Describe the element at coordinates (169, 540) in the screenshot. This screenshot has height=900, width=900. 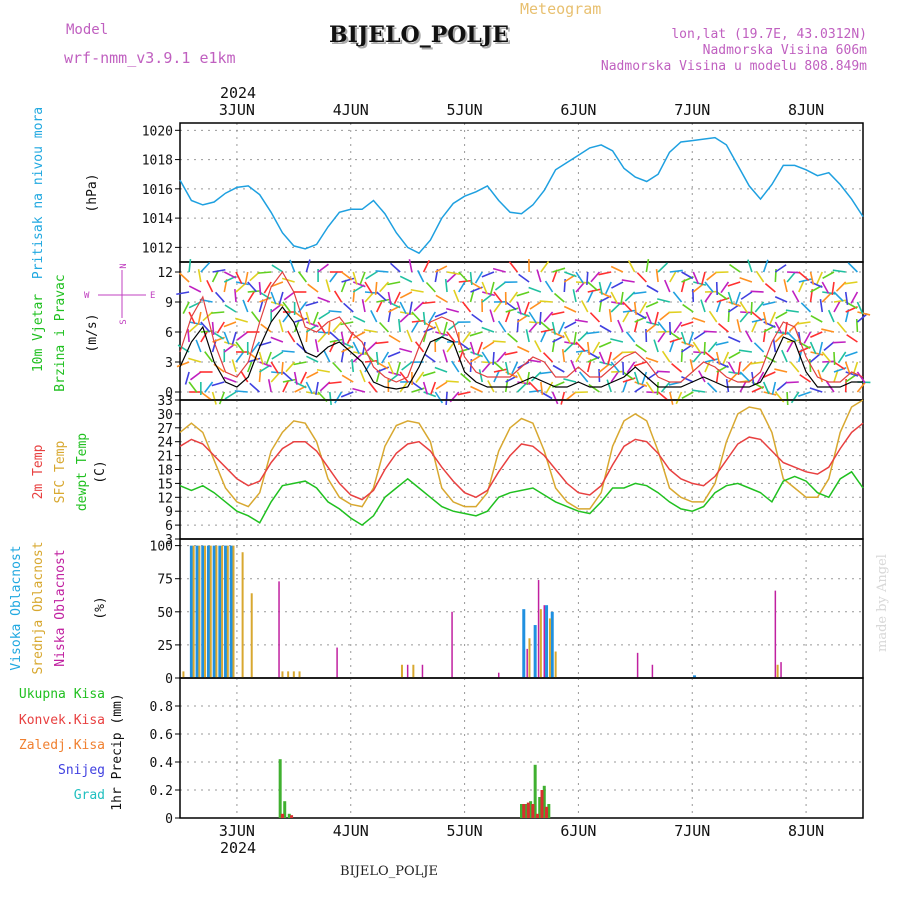
I see `ytick-label: 3` at that location.